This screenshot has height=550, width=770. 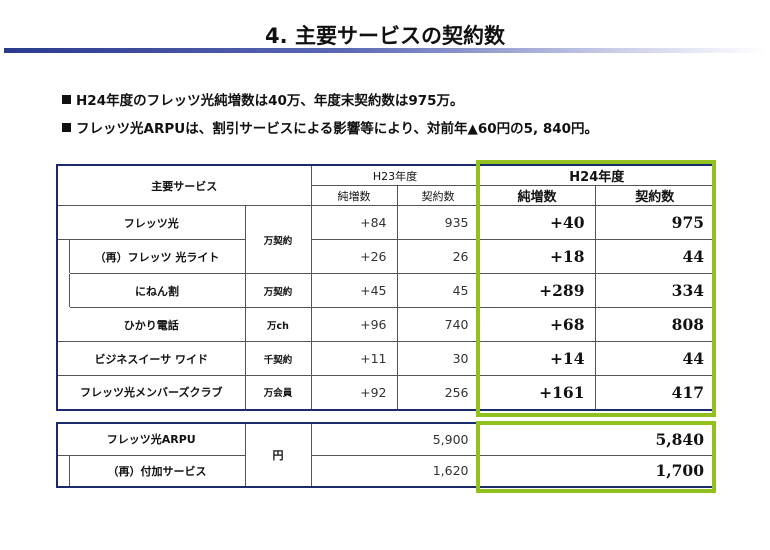 I want to click on h23-total-value: 256, so click(x=438, y=392).